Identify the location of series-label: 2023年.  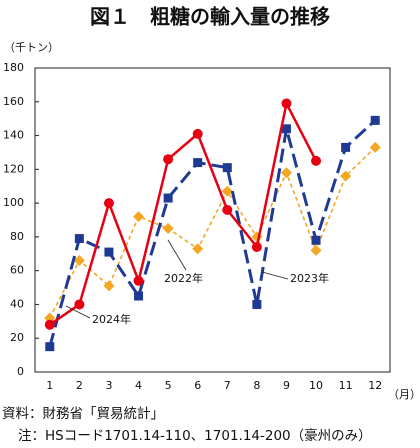
(309, 278).